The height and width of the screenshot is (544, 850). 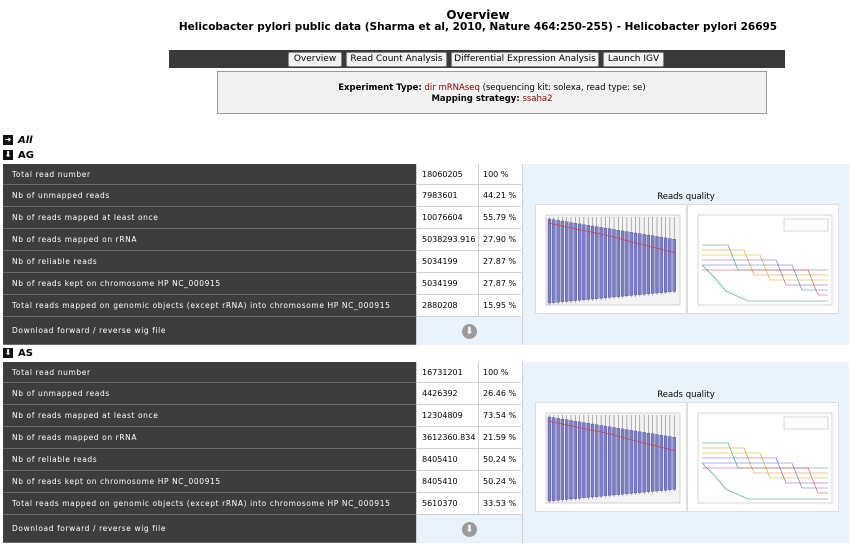 I want to click on stat-value: 5610370, so click(x=447, y=504).